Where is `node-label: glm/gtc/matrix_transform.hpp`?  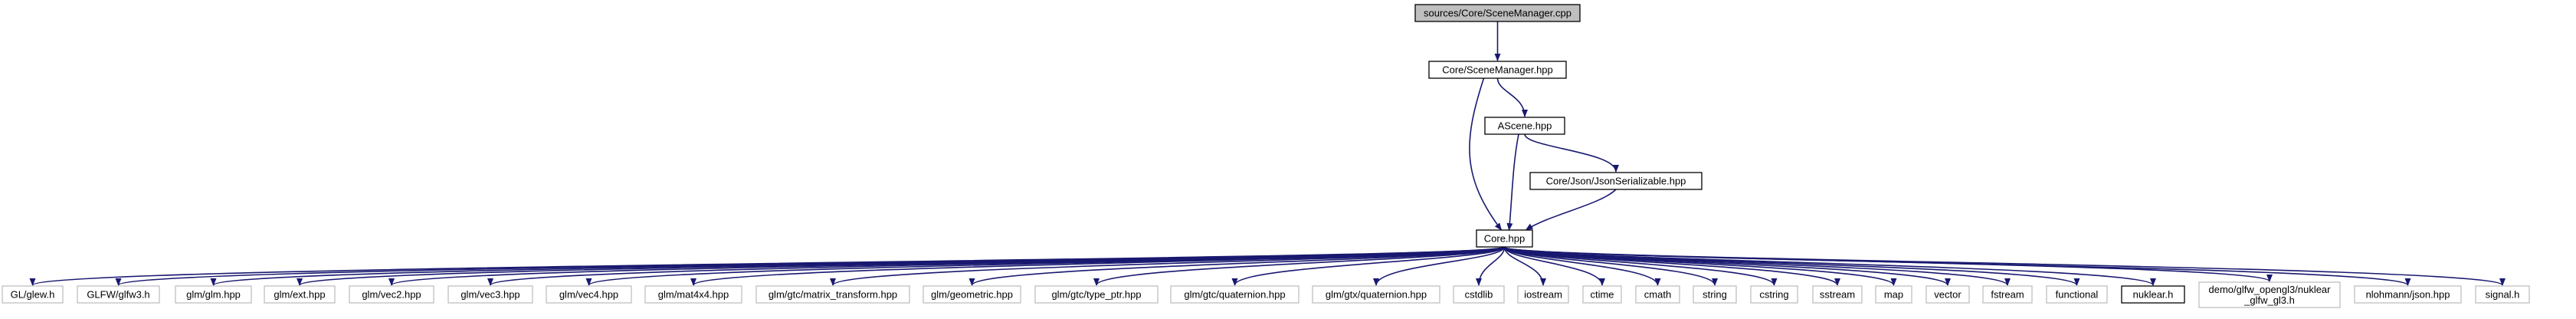
node-label: glm/gtc/matrix_transform.hpp is located at coordinates (833, 295).